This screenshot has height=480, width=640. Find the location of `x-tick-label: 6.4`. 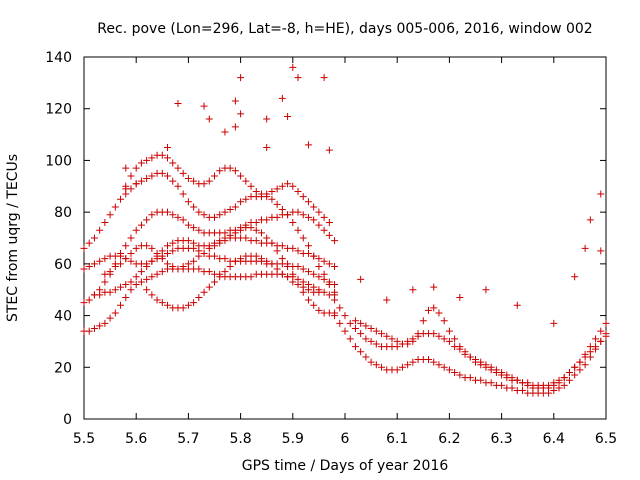

x-tick-label: 6.4 is located at coordinates (554, 439).